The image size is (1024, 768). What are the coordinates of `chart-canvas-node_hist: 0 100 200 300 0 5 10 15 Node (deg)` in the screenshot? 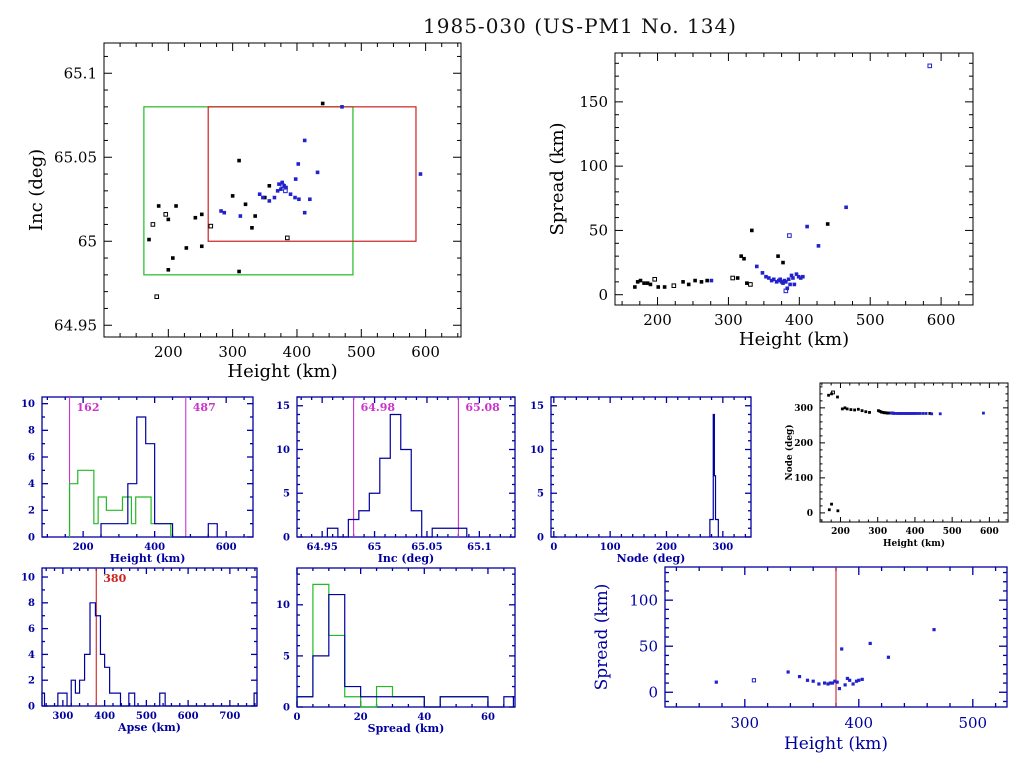 It's located at (641, 480).